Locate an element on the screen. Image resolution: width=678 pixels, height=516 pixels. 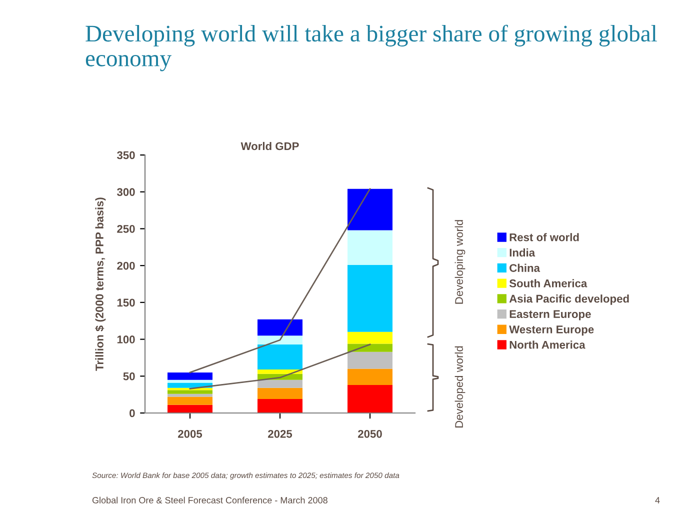
y-tick-label: 100 is located at coordinates (126, 340).